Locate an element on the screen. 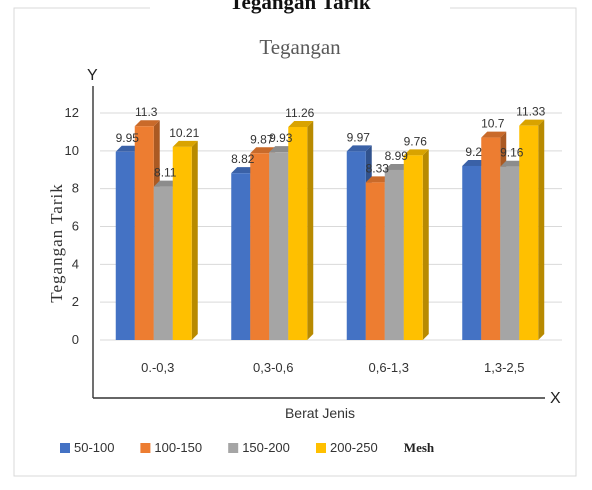 The image size is (592, 490). data-label: 9.16 is located at coordinates (512, 153).